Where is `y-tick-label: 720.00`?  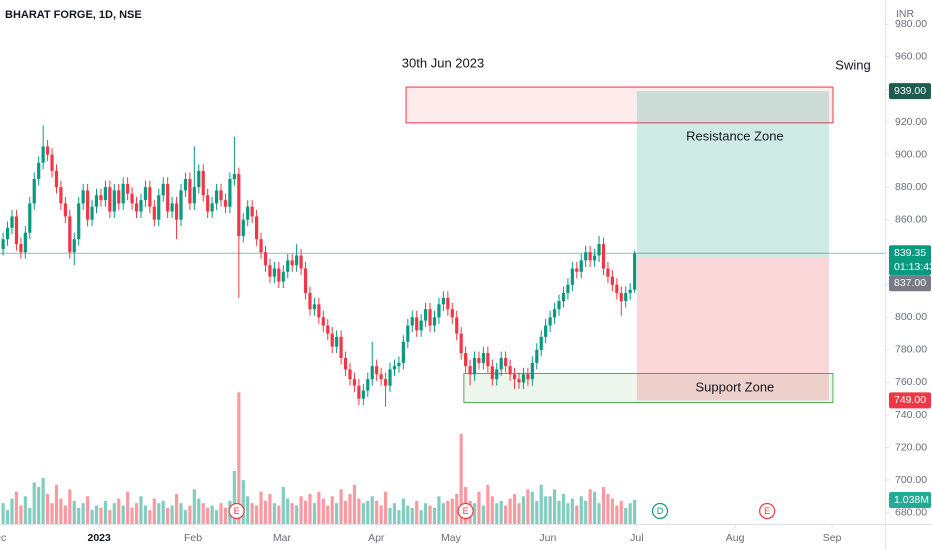
y-tick-label: 720.00 is located at coordinates (911, 447).